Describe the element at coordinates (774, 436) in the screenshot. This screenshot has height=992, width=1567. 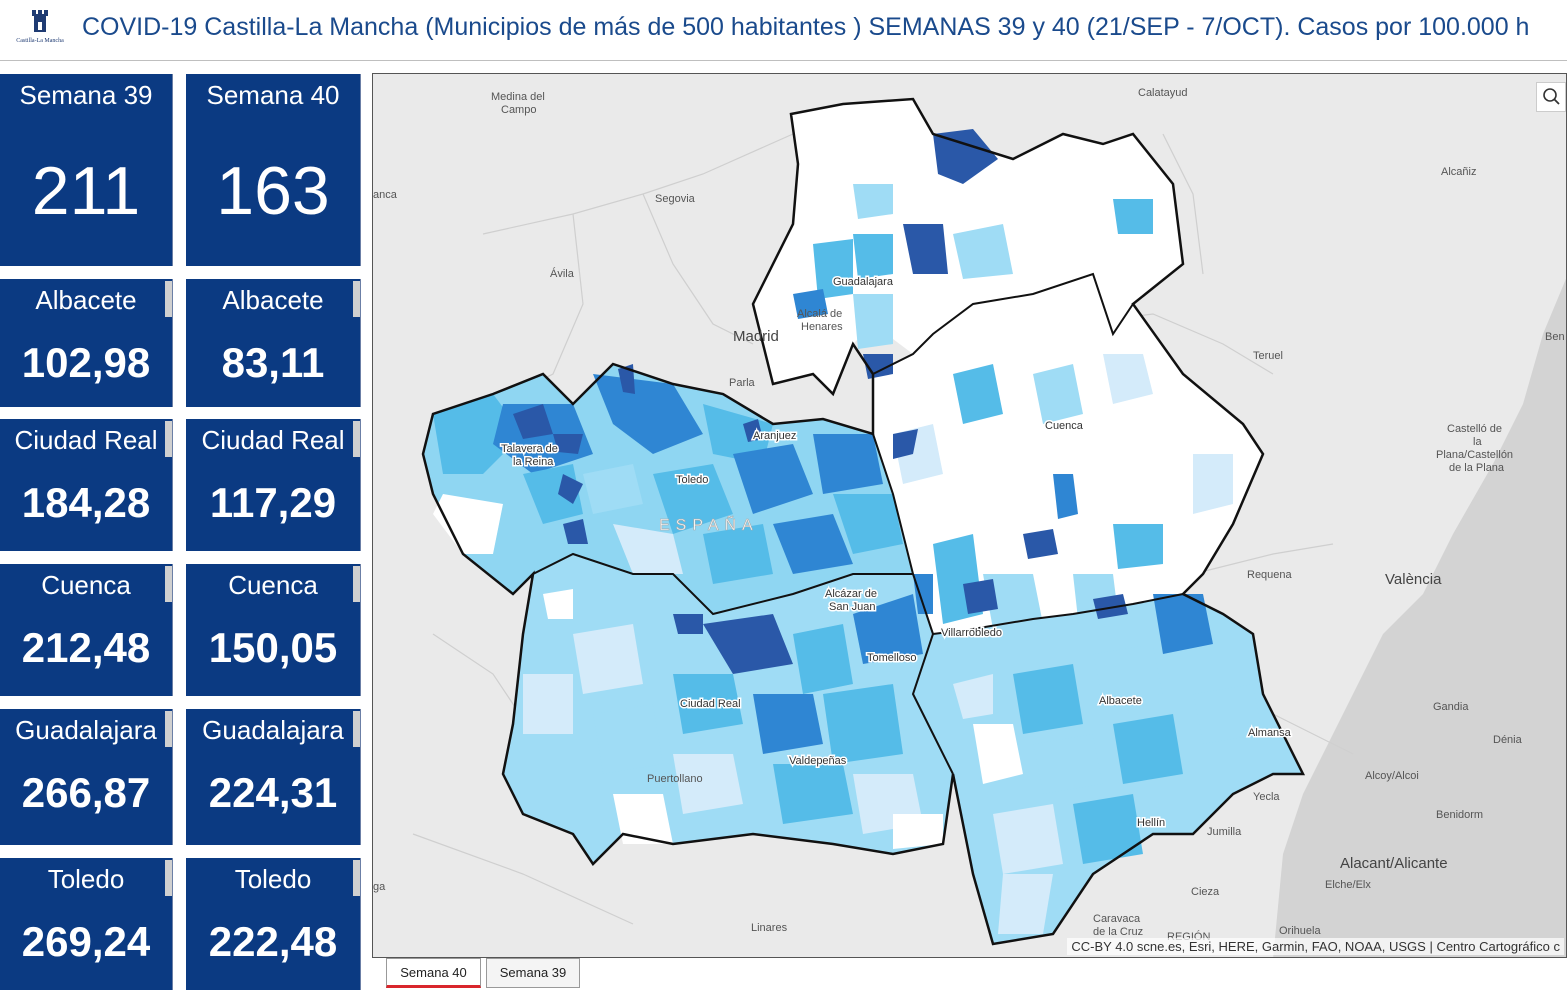
I see `map-label: Aranjuez` at that location.